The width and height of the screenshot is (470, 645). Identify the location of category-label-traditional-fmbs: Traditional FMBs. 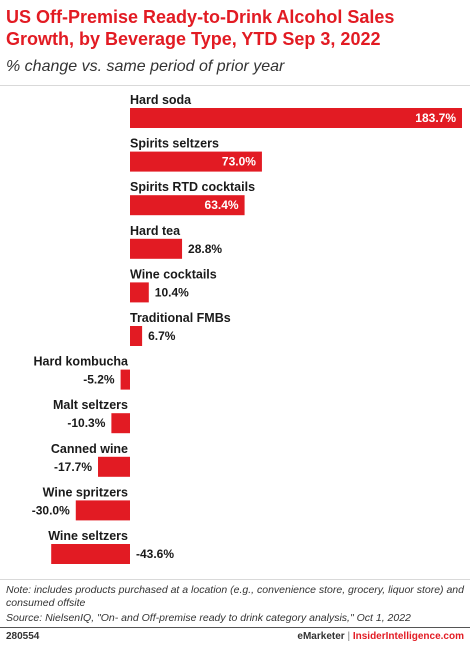
(180, 318).